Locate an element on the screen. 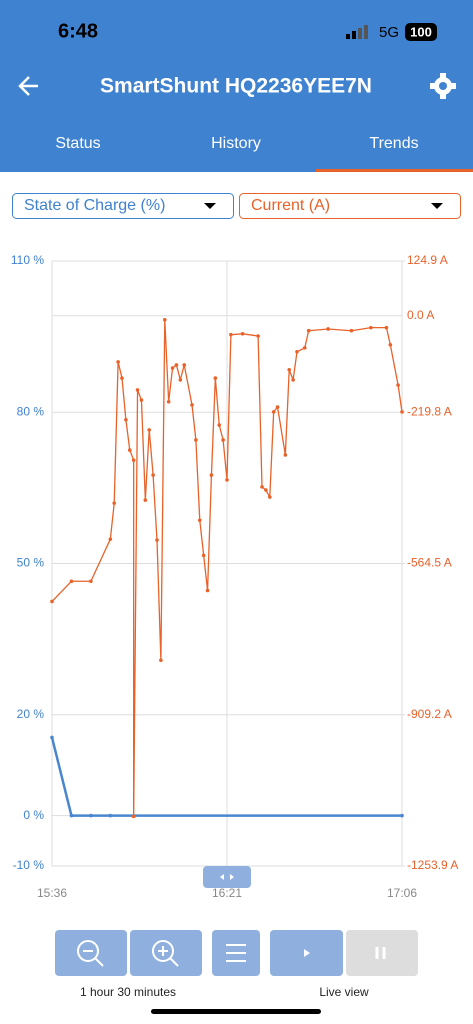  live-label: Live view is located at coordinates (344, 992).